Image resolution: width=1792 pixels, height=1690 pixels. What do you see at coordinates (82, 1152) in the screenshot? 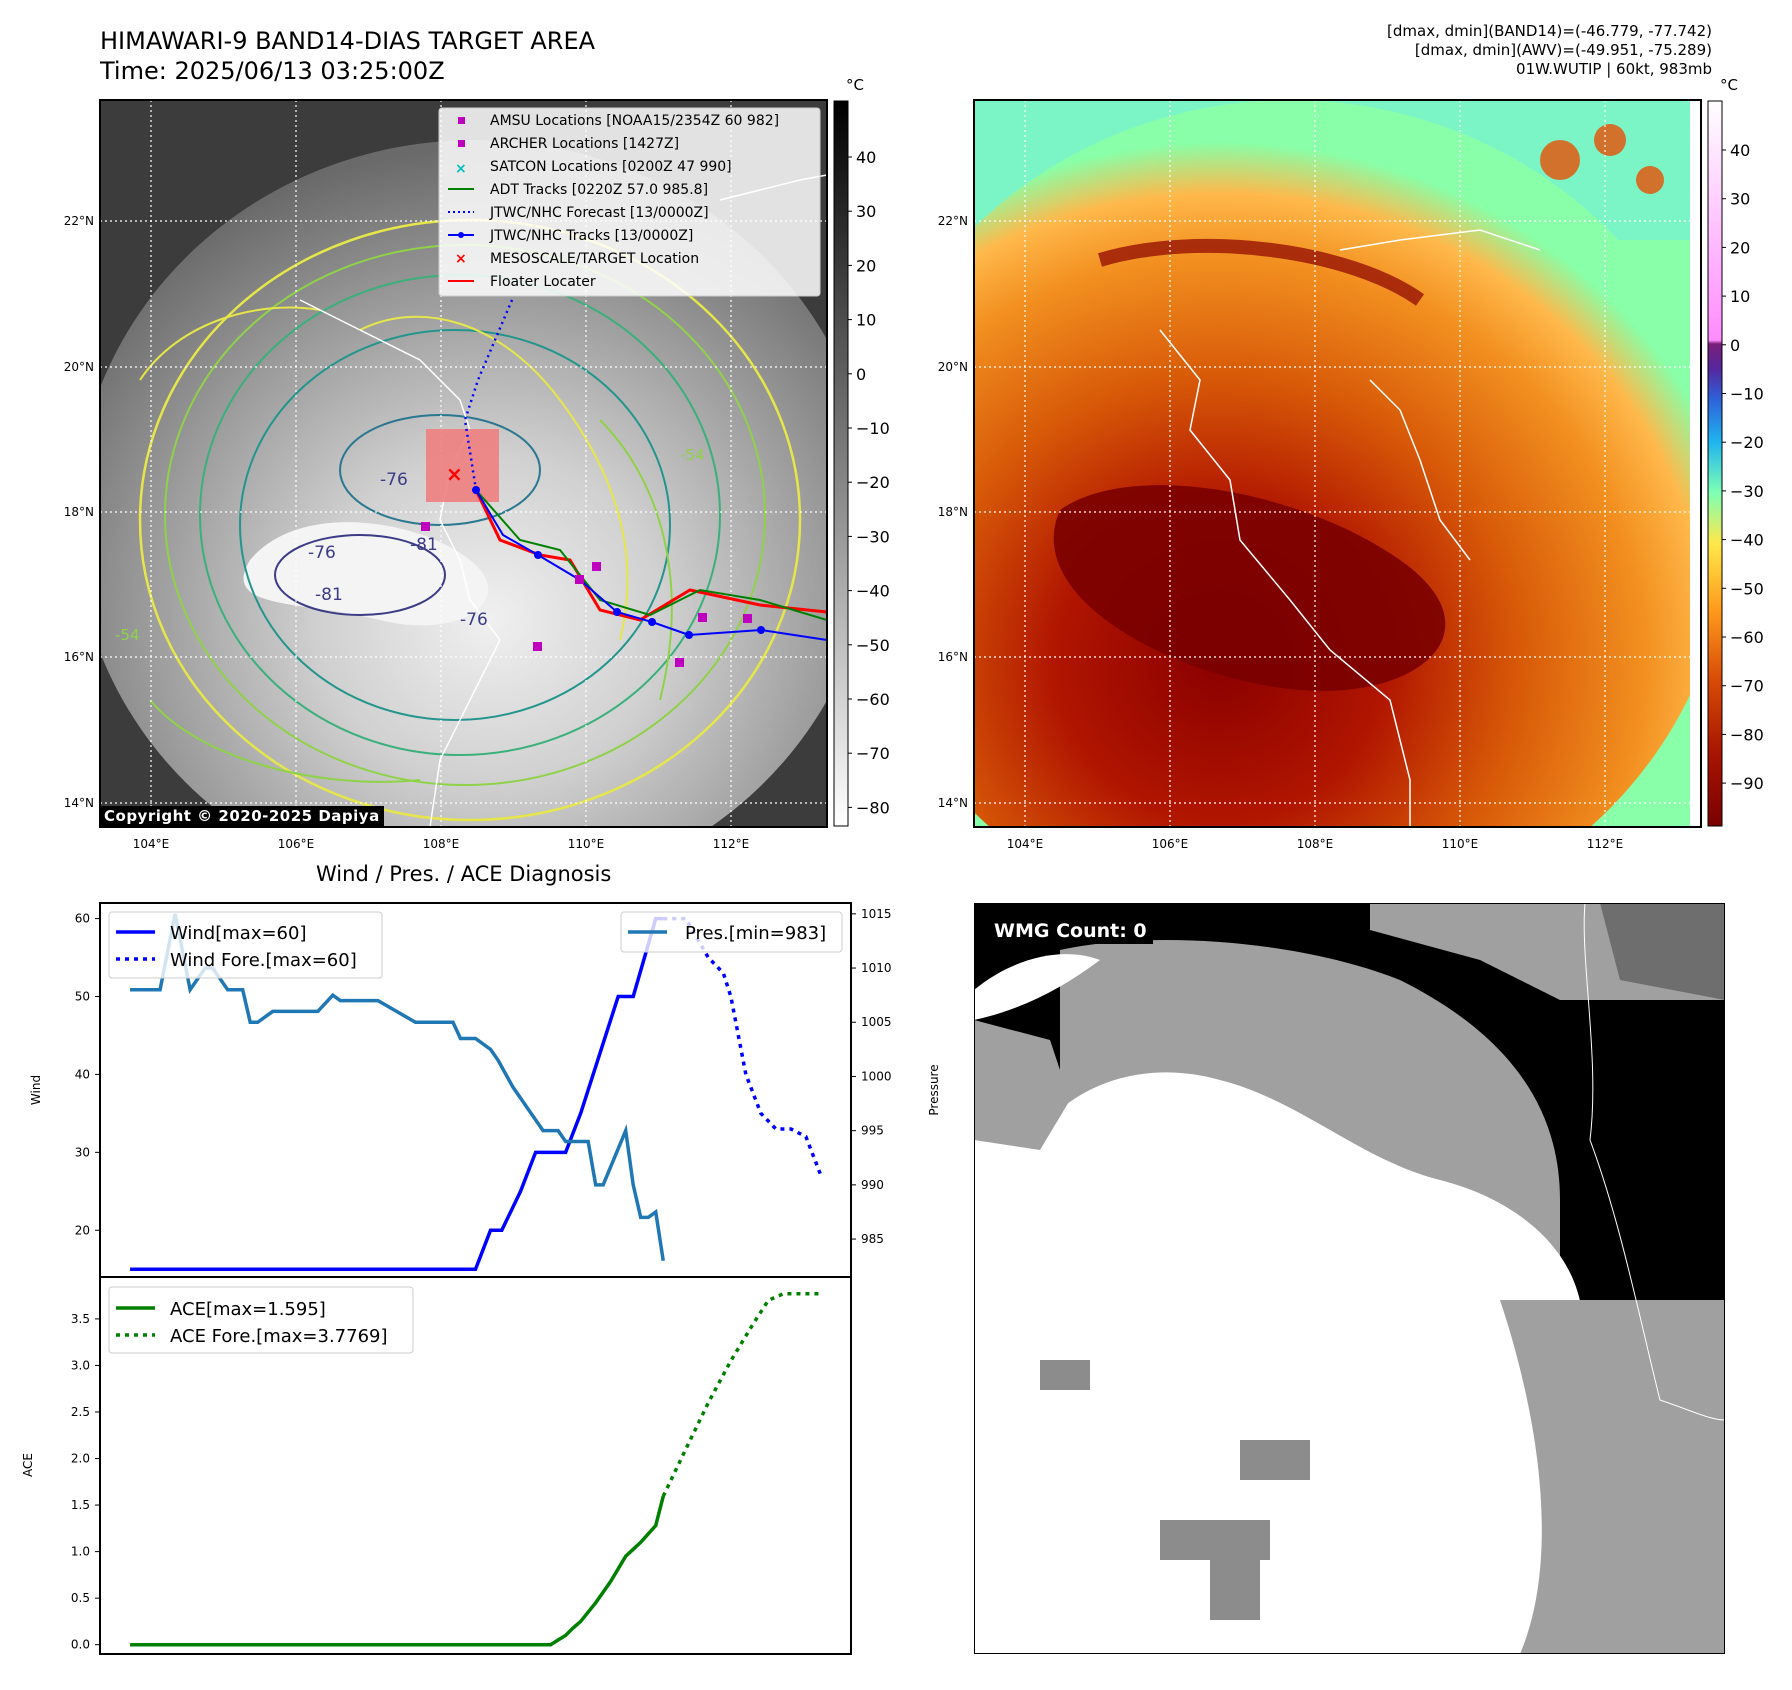
I see `wind-tick-label: 30` at bounding box center [82, 1152].